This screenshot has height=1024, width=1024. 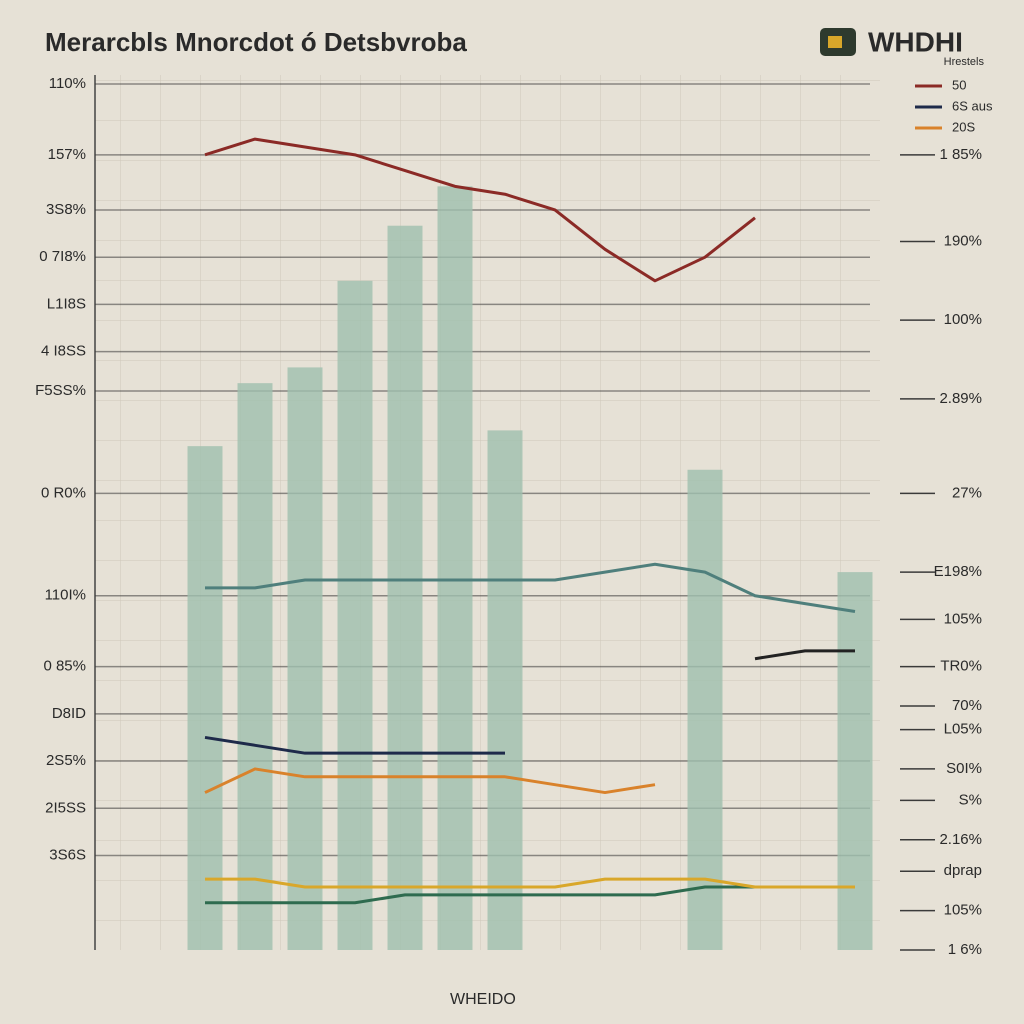 What do you see at coordinates (965, 949) in the screenshot?
I see `y2-tick-label: 1 6%` at bounding box center [965, 949].